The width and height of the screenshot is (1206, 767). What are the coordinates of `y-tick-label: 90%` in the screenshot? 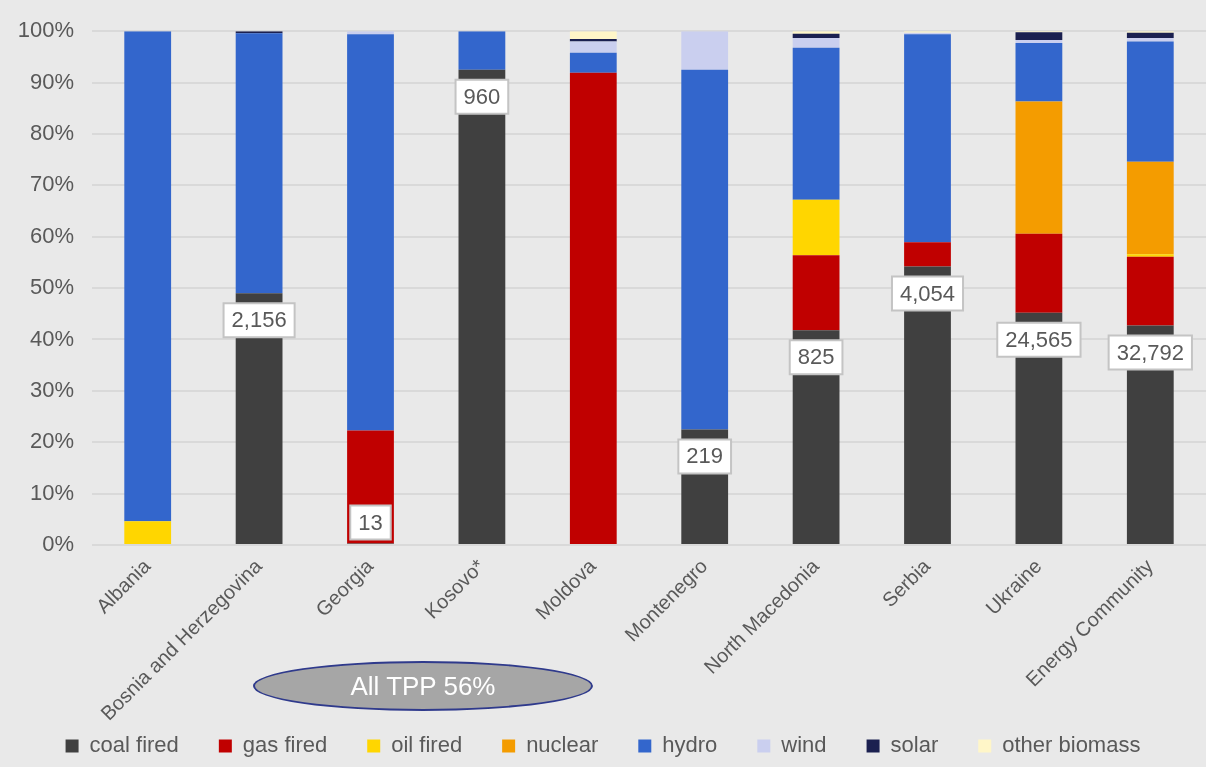 It's located at (51, 81).